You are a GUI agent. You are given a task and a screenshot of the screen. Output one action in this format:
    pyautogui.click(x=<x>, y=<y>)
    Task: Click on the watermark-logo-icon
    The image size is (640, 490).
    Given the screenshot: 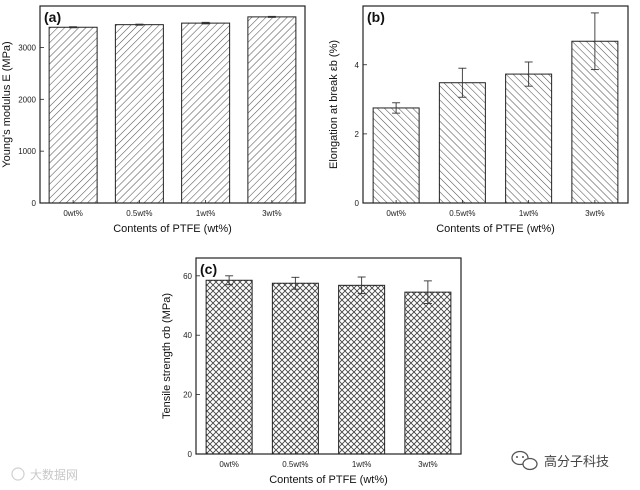 What is the action you would take?
    pyautogui.click(x=18, y=474)
    